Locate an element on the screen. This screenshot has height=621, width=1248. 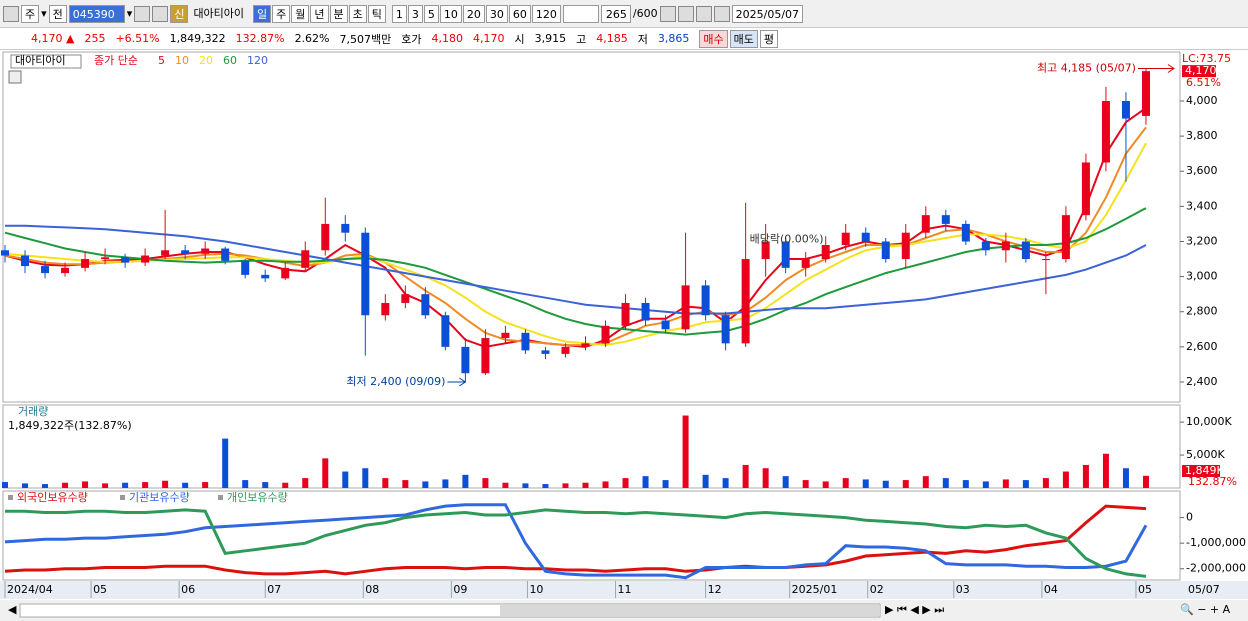
x-tick-label: 02 is located at coordinates (877, 589).